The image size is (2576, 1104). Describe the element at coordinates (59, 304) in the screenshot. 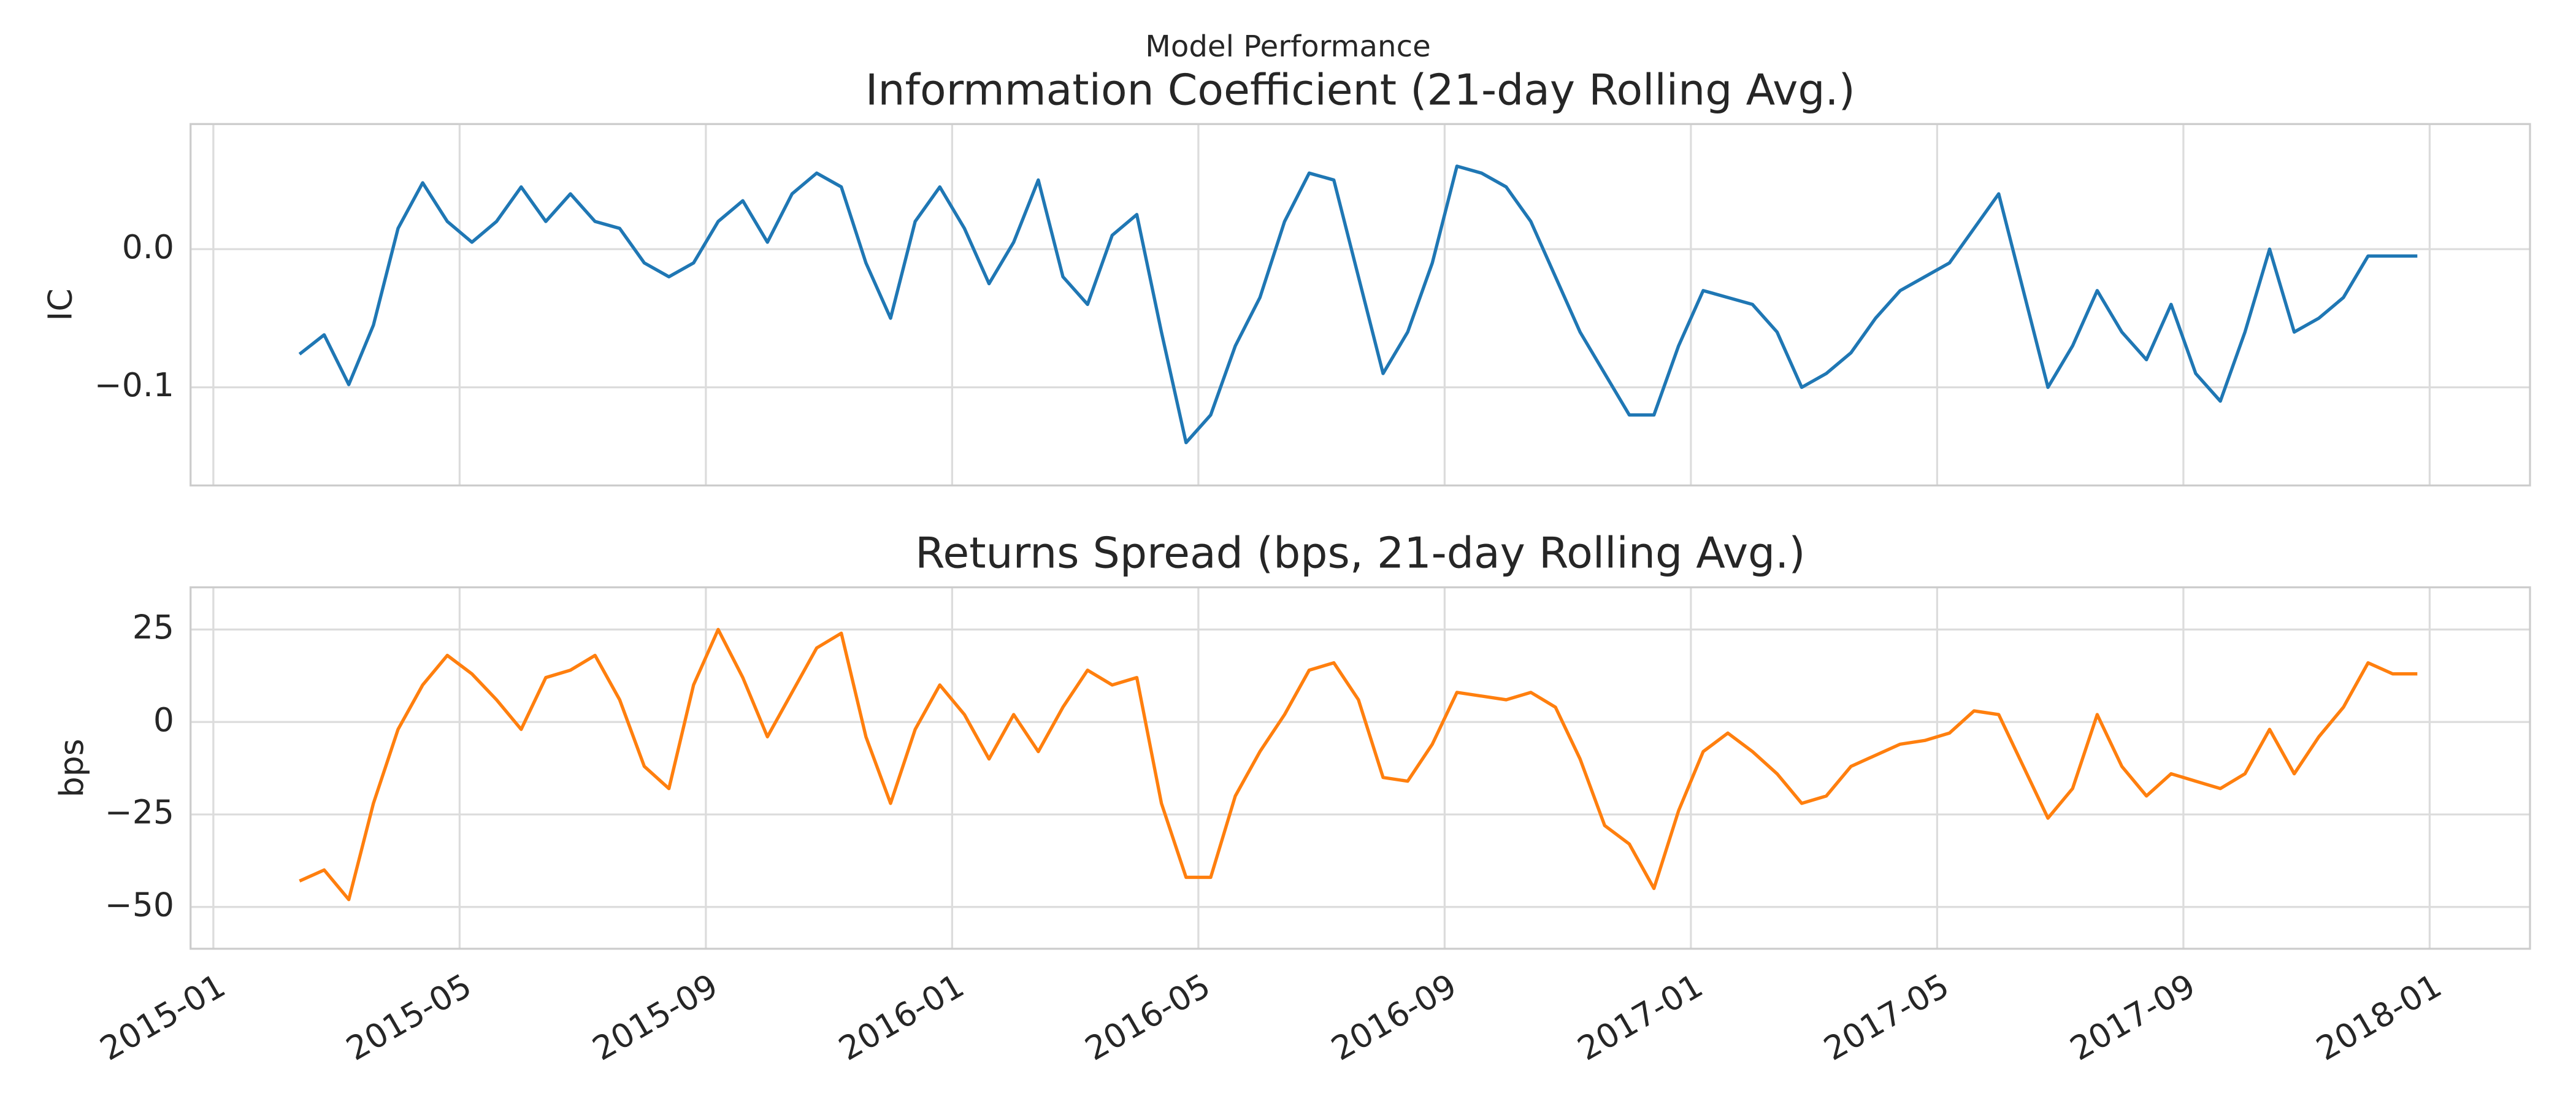

I see `y-axis-label: IC` at that location.